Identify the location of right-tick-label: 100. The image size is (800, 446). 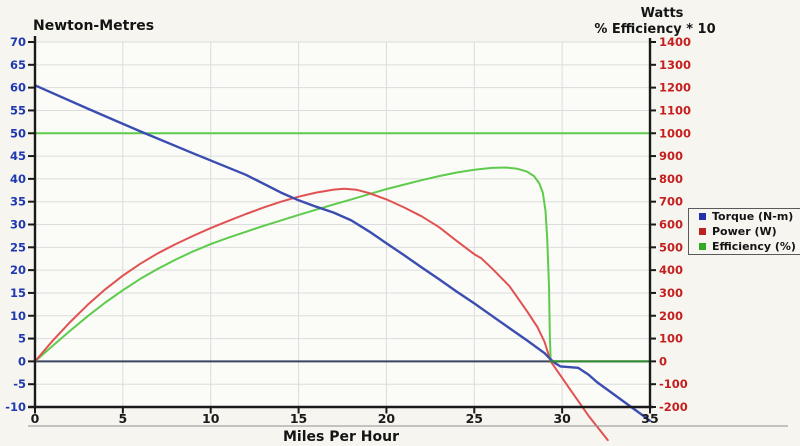
(671, 339).